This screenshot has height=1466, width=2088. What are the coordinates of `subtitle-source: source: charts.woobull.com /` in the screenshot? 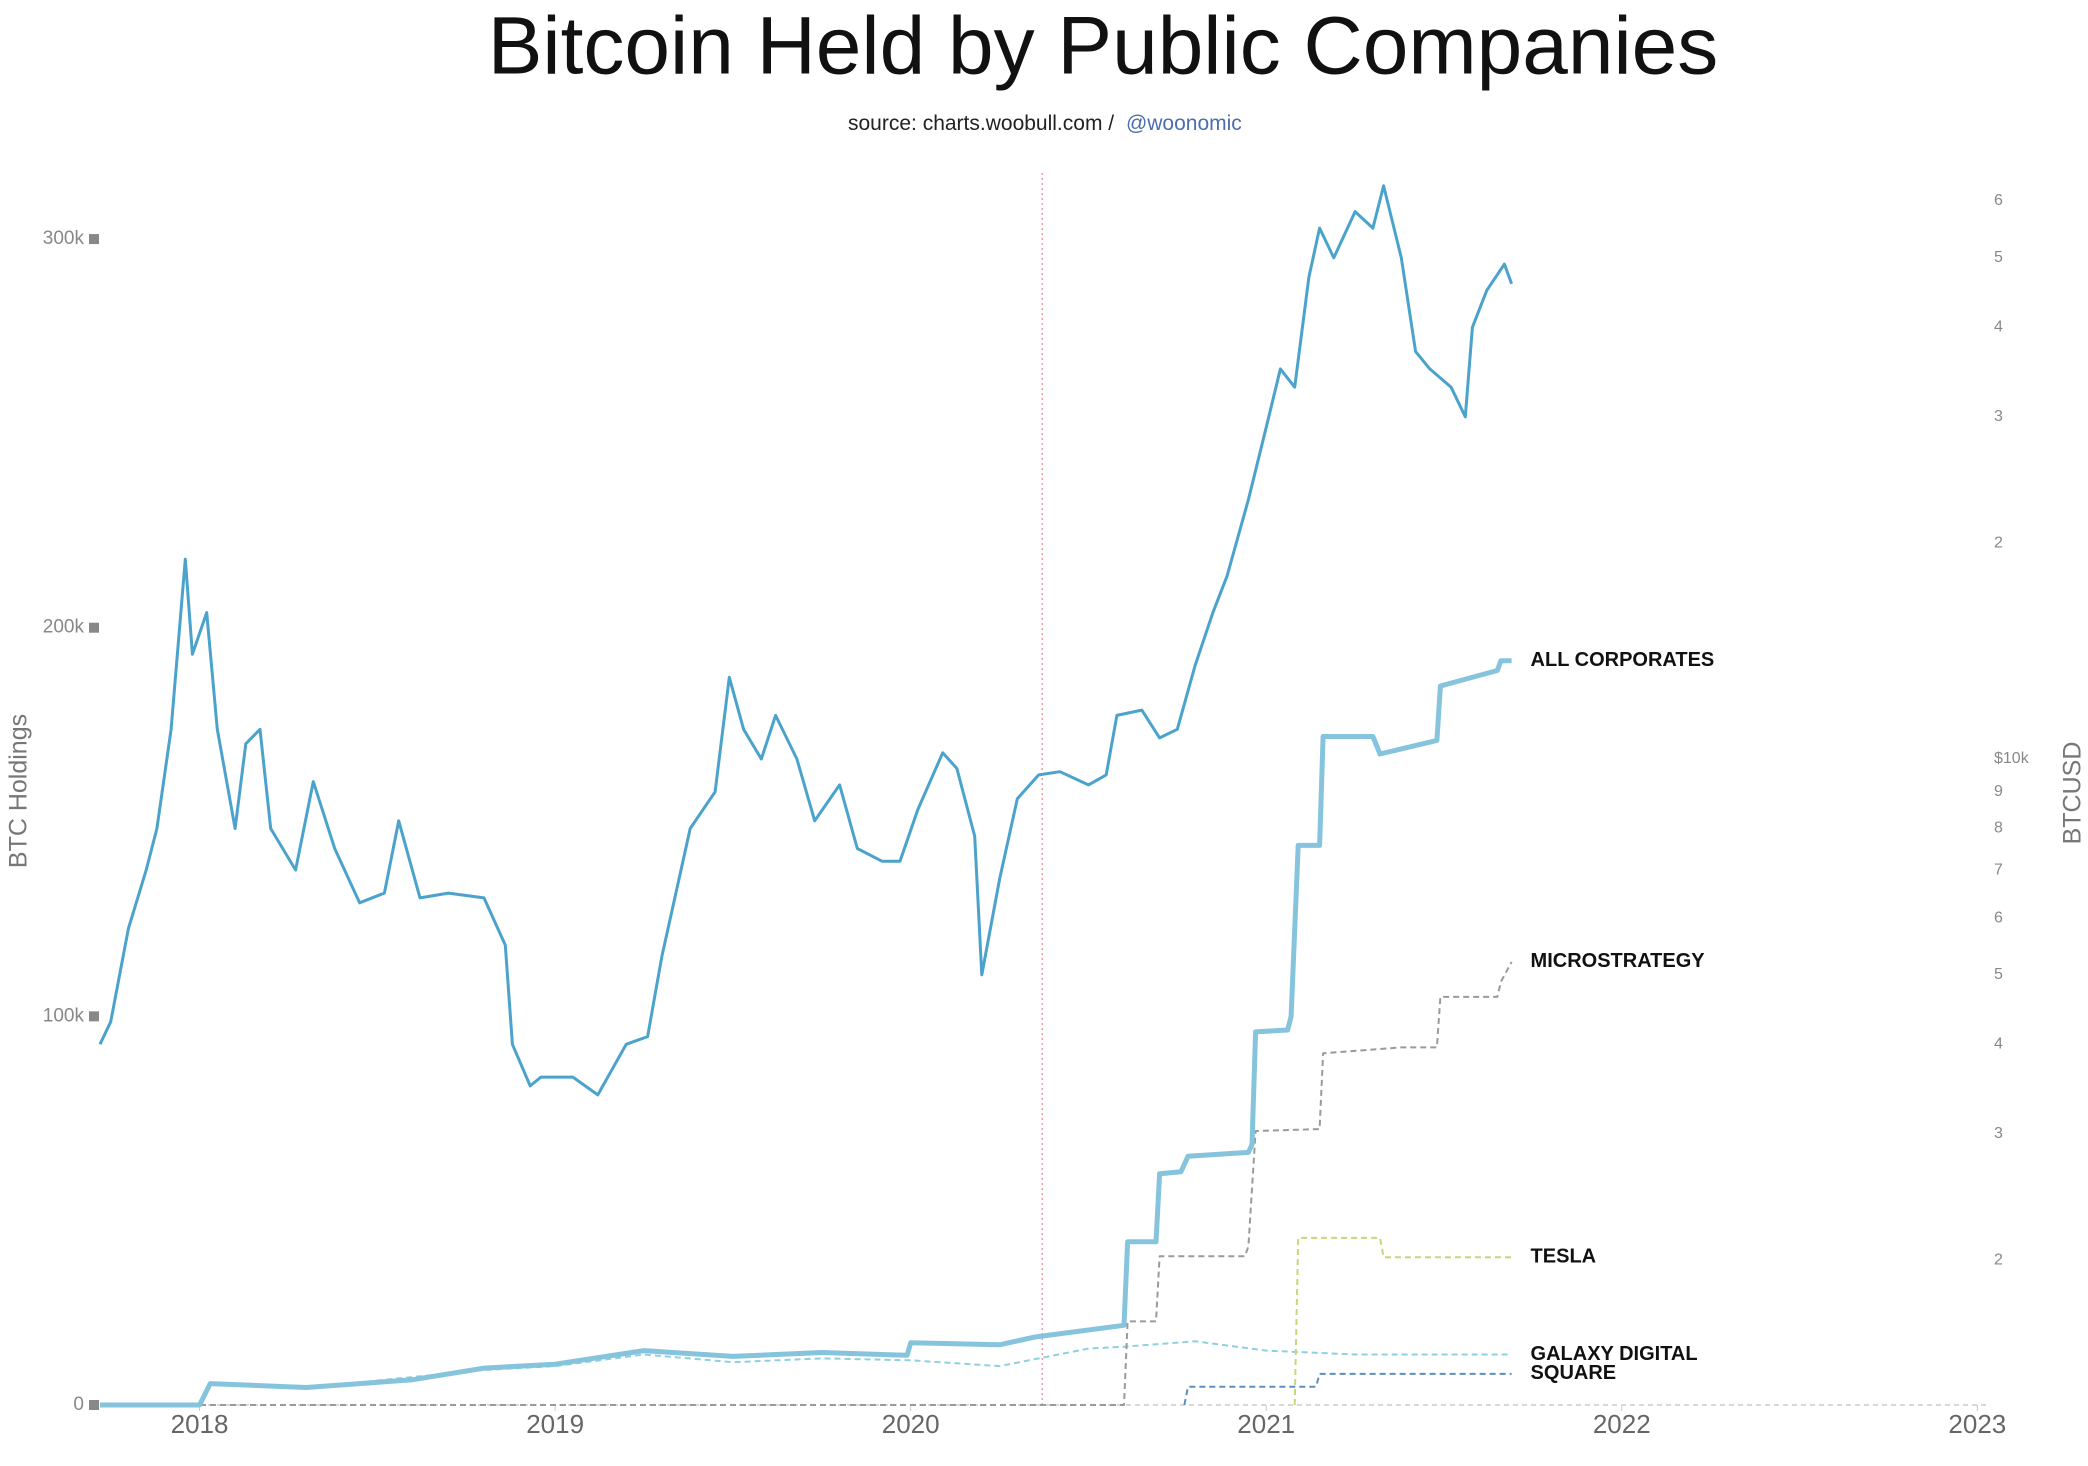 It's located at (981, 123).